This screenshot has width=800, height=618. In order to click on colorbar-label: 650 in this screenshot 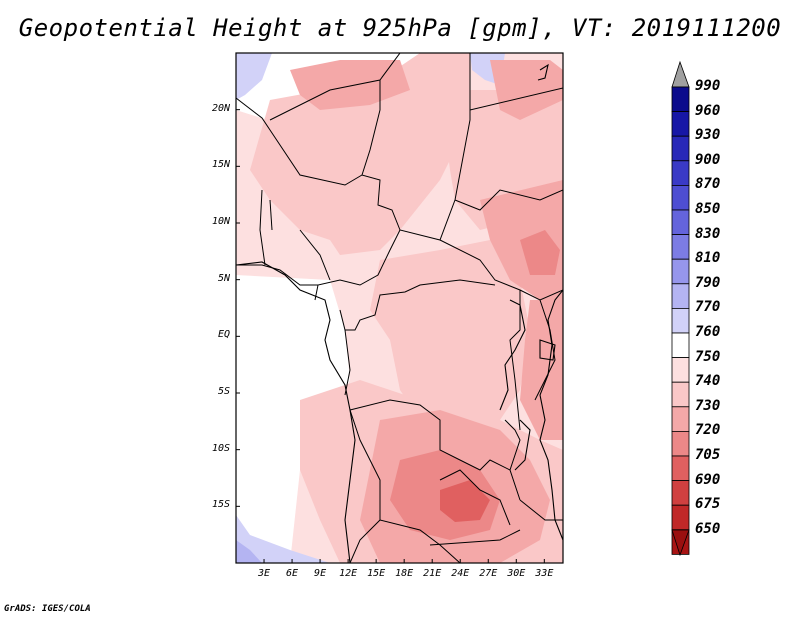, I will do `click(708, 528)`.